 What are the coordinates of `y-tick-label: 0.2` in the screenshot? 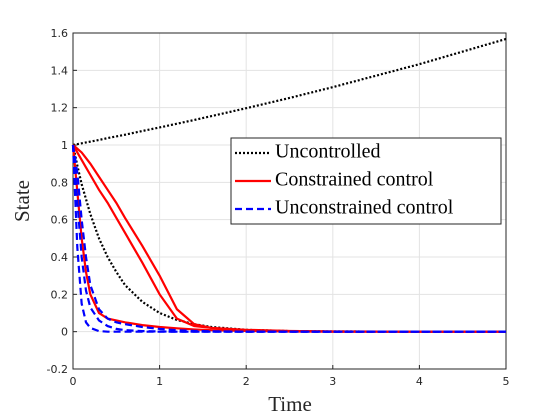 It's located at (60, 294).